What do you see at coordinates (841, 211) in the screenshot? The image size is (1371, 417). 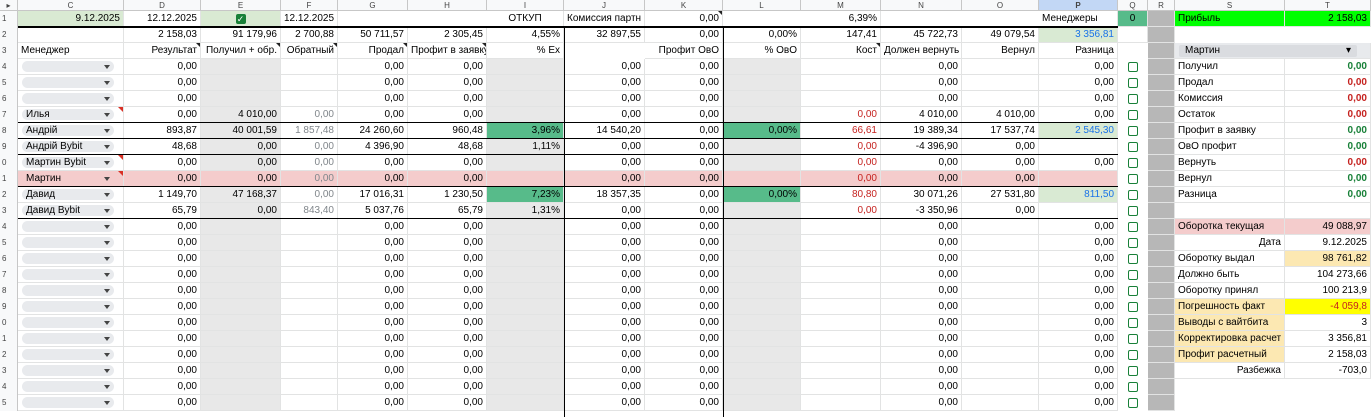 I see `people-M: 0,00` at bounding box center [841, 211].